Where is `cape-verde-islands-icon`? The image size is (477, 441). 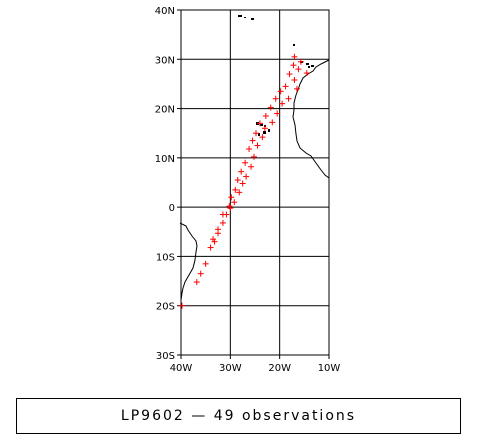
cape-verde-islands-icon is located at coordinates (263, 129).